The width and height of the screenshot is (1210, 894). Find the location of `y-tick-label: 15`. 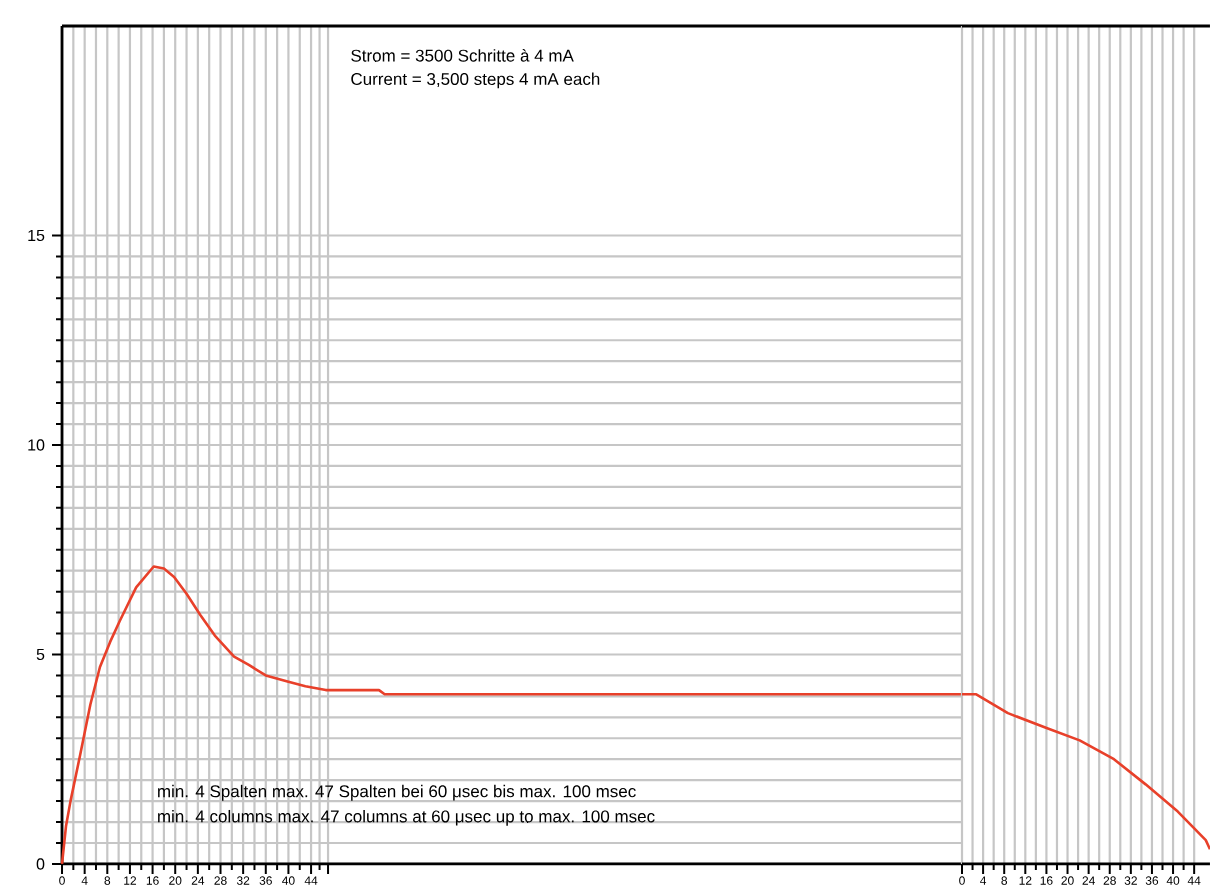

y-tick-label: 15 is located at coordinates (36, 235).